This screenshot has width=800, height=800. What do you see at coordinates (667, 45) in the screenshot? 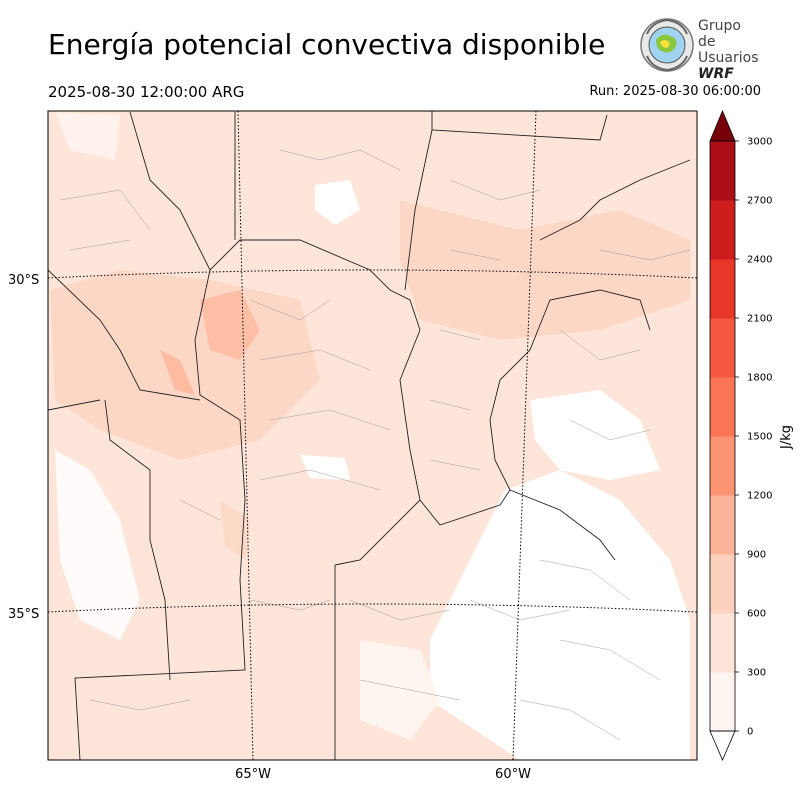
I see `globe-icon` at bounding box center [667, 45].